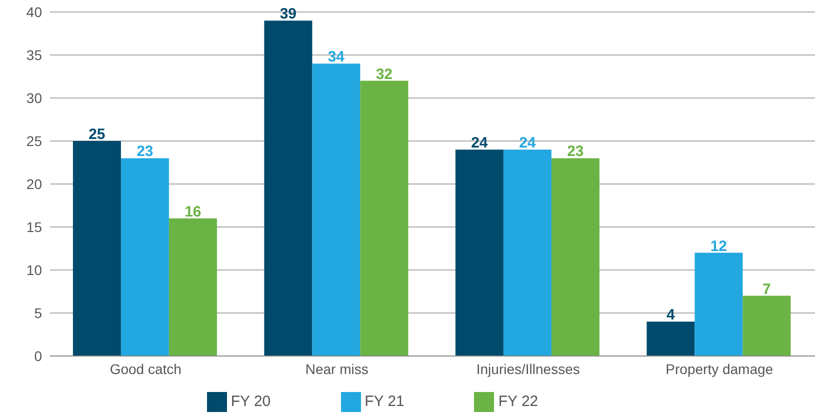 Image resolution: width=817 pixels, height=416 pixels. What do you see at coordinates (288, 14) in the screenshot?
I see `data-label: 39` at bounding box center [288, 14].